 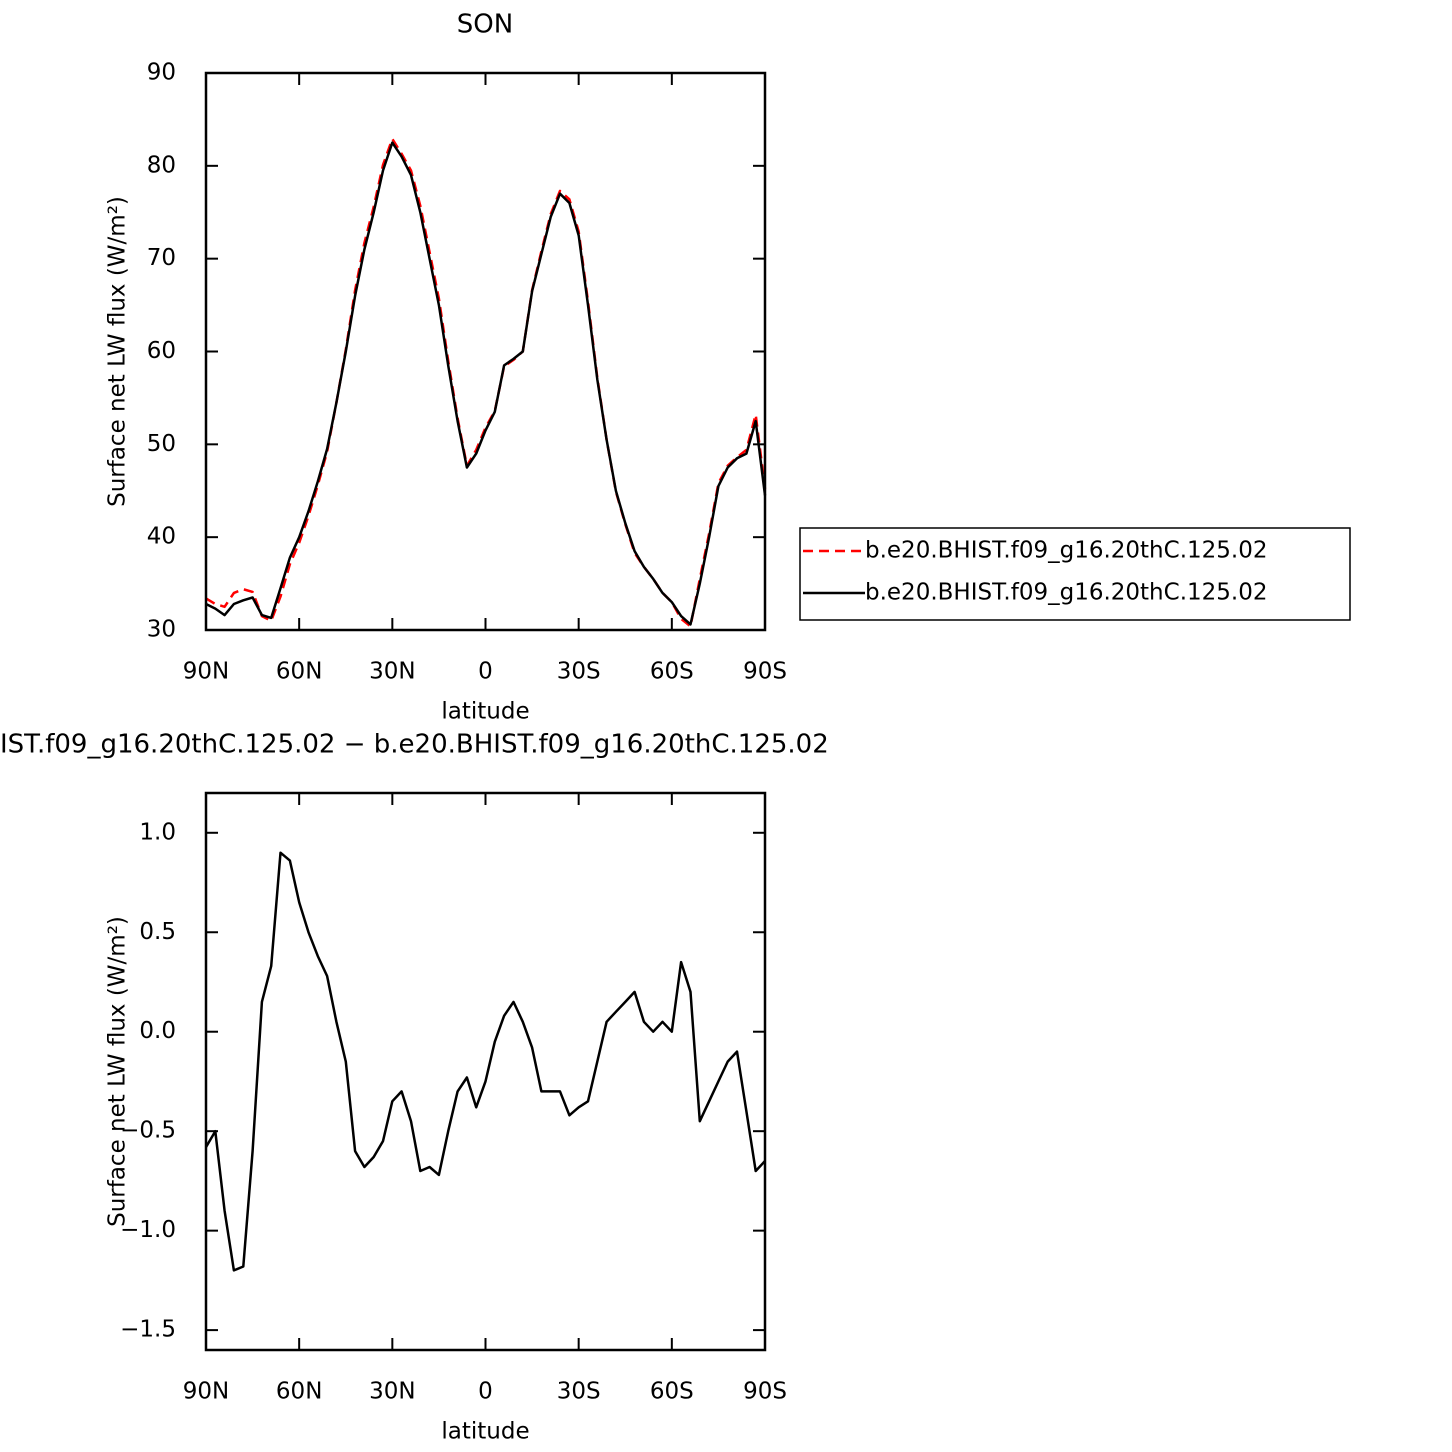 What do you see at coordinates (161, 444) in the screenshot?
I see `y-tick-label: 50` at bounding box center [161, 444].